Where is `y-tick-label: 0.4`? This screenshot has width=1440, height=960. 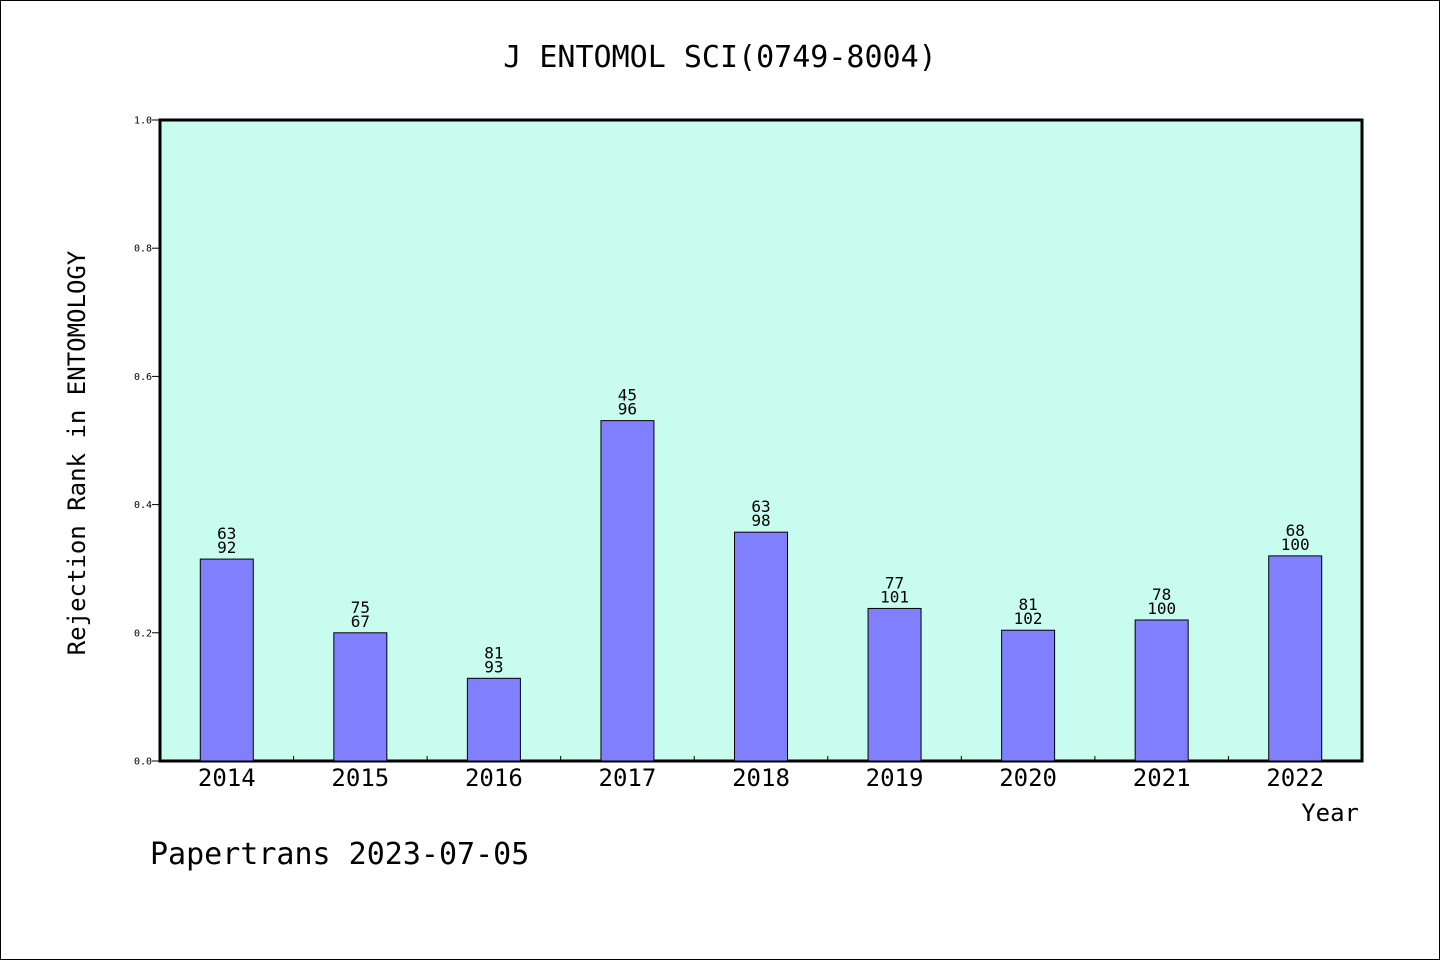
y-tick-label: 0.4 is located at coordinates (143, 505).